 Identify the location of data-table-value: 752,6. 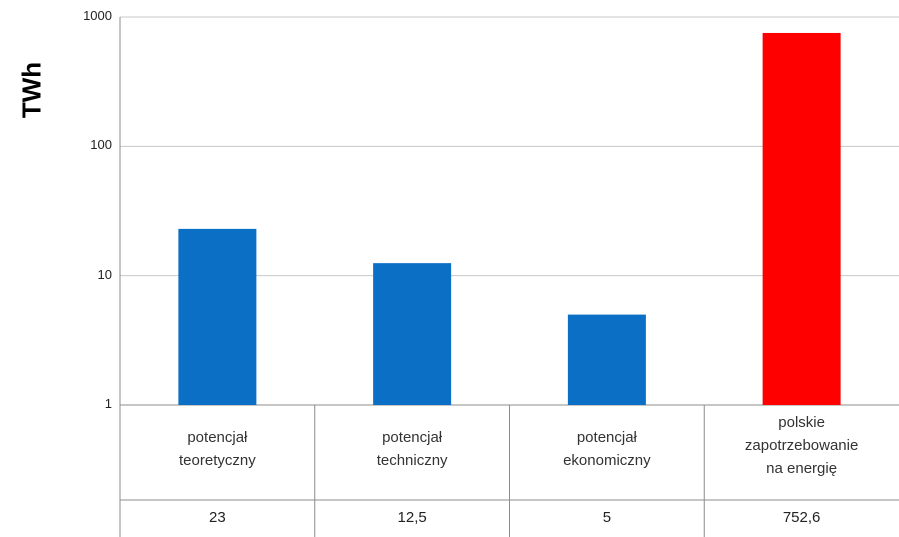
(801, 517).